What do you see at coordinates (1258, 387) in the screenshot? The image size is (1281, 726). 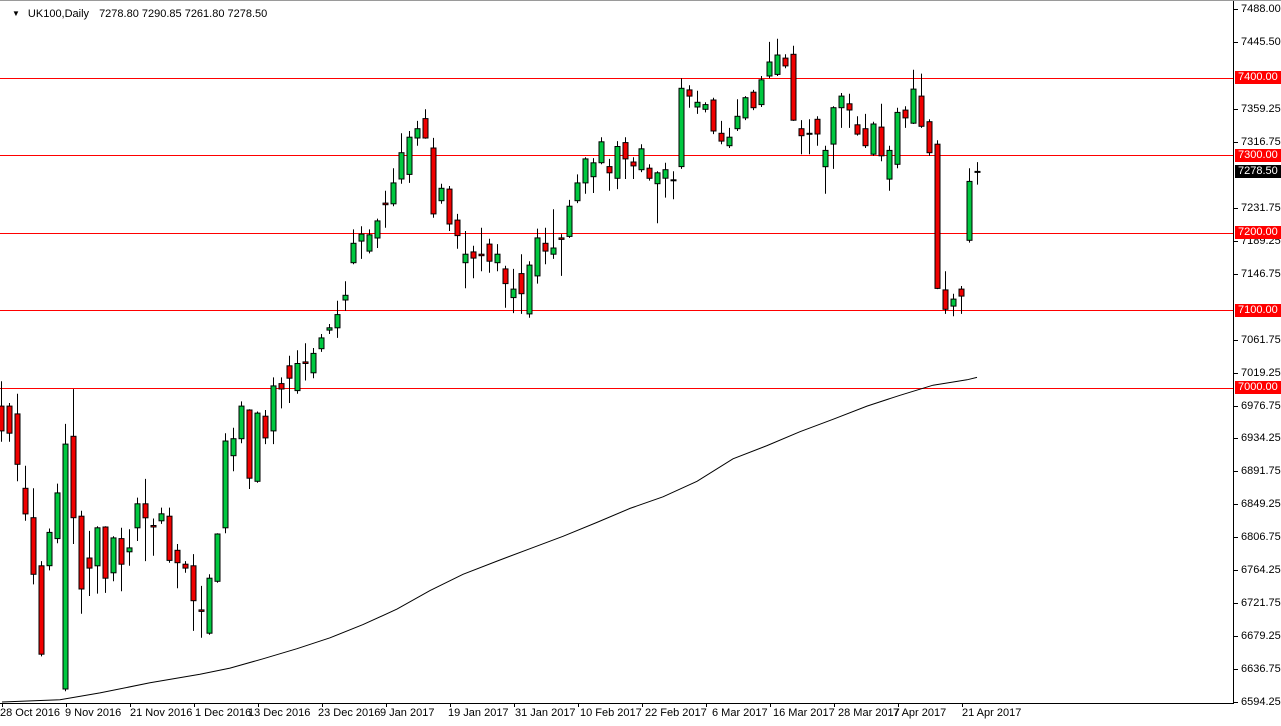 I see `level-price-badge: 7000.00` at bounding box center [1258, 387].